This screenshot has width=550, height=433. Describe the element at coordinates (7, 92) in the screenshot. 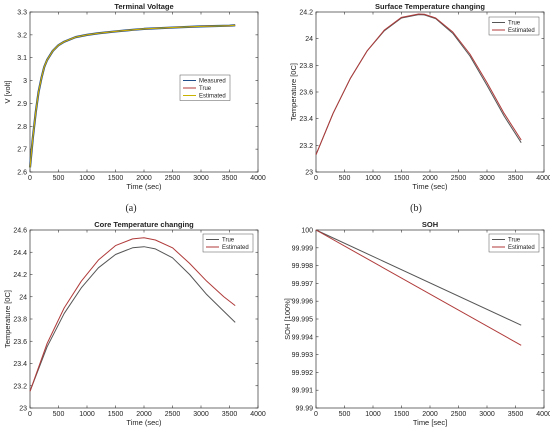

I see `y-axis-label: V [volt]` at that location.